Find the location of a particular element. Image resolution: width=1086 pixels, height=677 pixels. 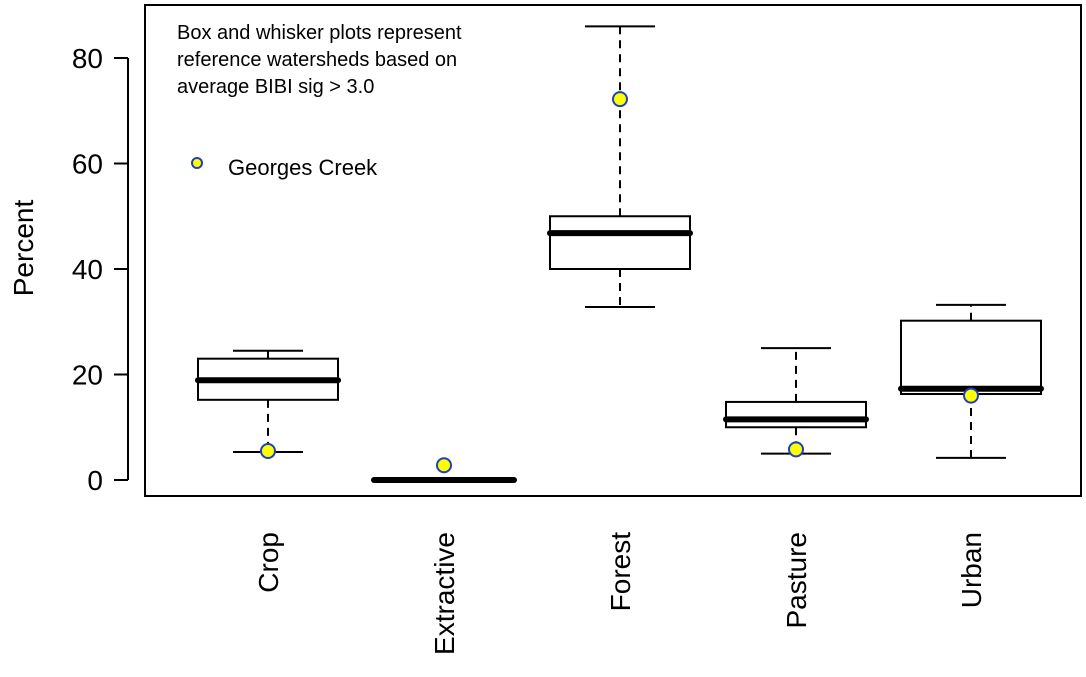

x-axis-labels: Crop Extractive Forest Pasture Urban is located at coordinates (620, 593).